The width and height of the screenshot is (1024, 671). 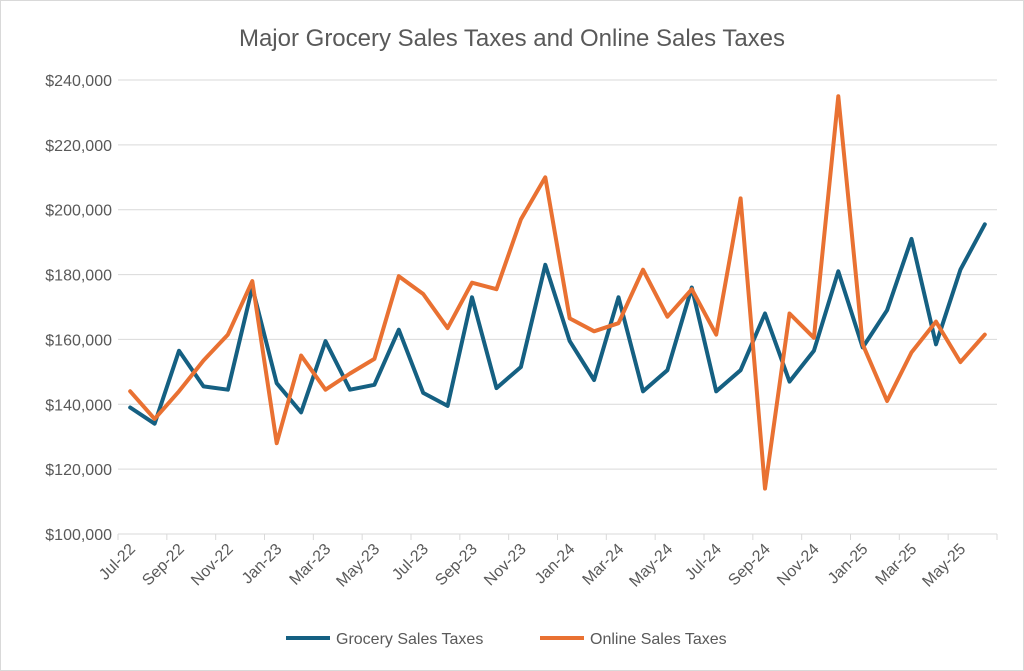 What do you see at coordinates (897, 565) in the screenshot?
I see `x-tick-label: Mar-25` at bounding box center [897, 565].